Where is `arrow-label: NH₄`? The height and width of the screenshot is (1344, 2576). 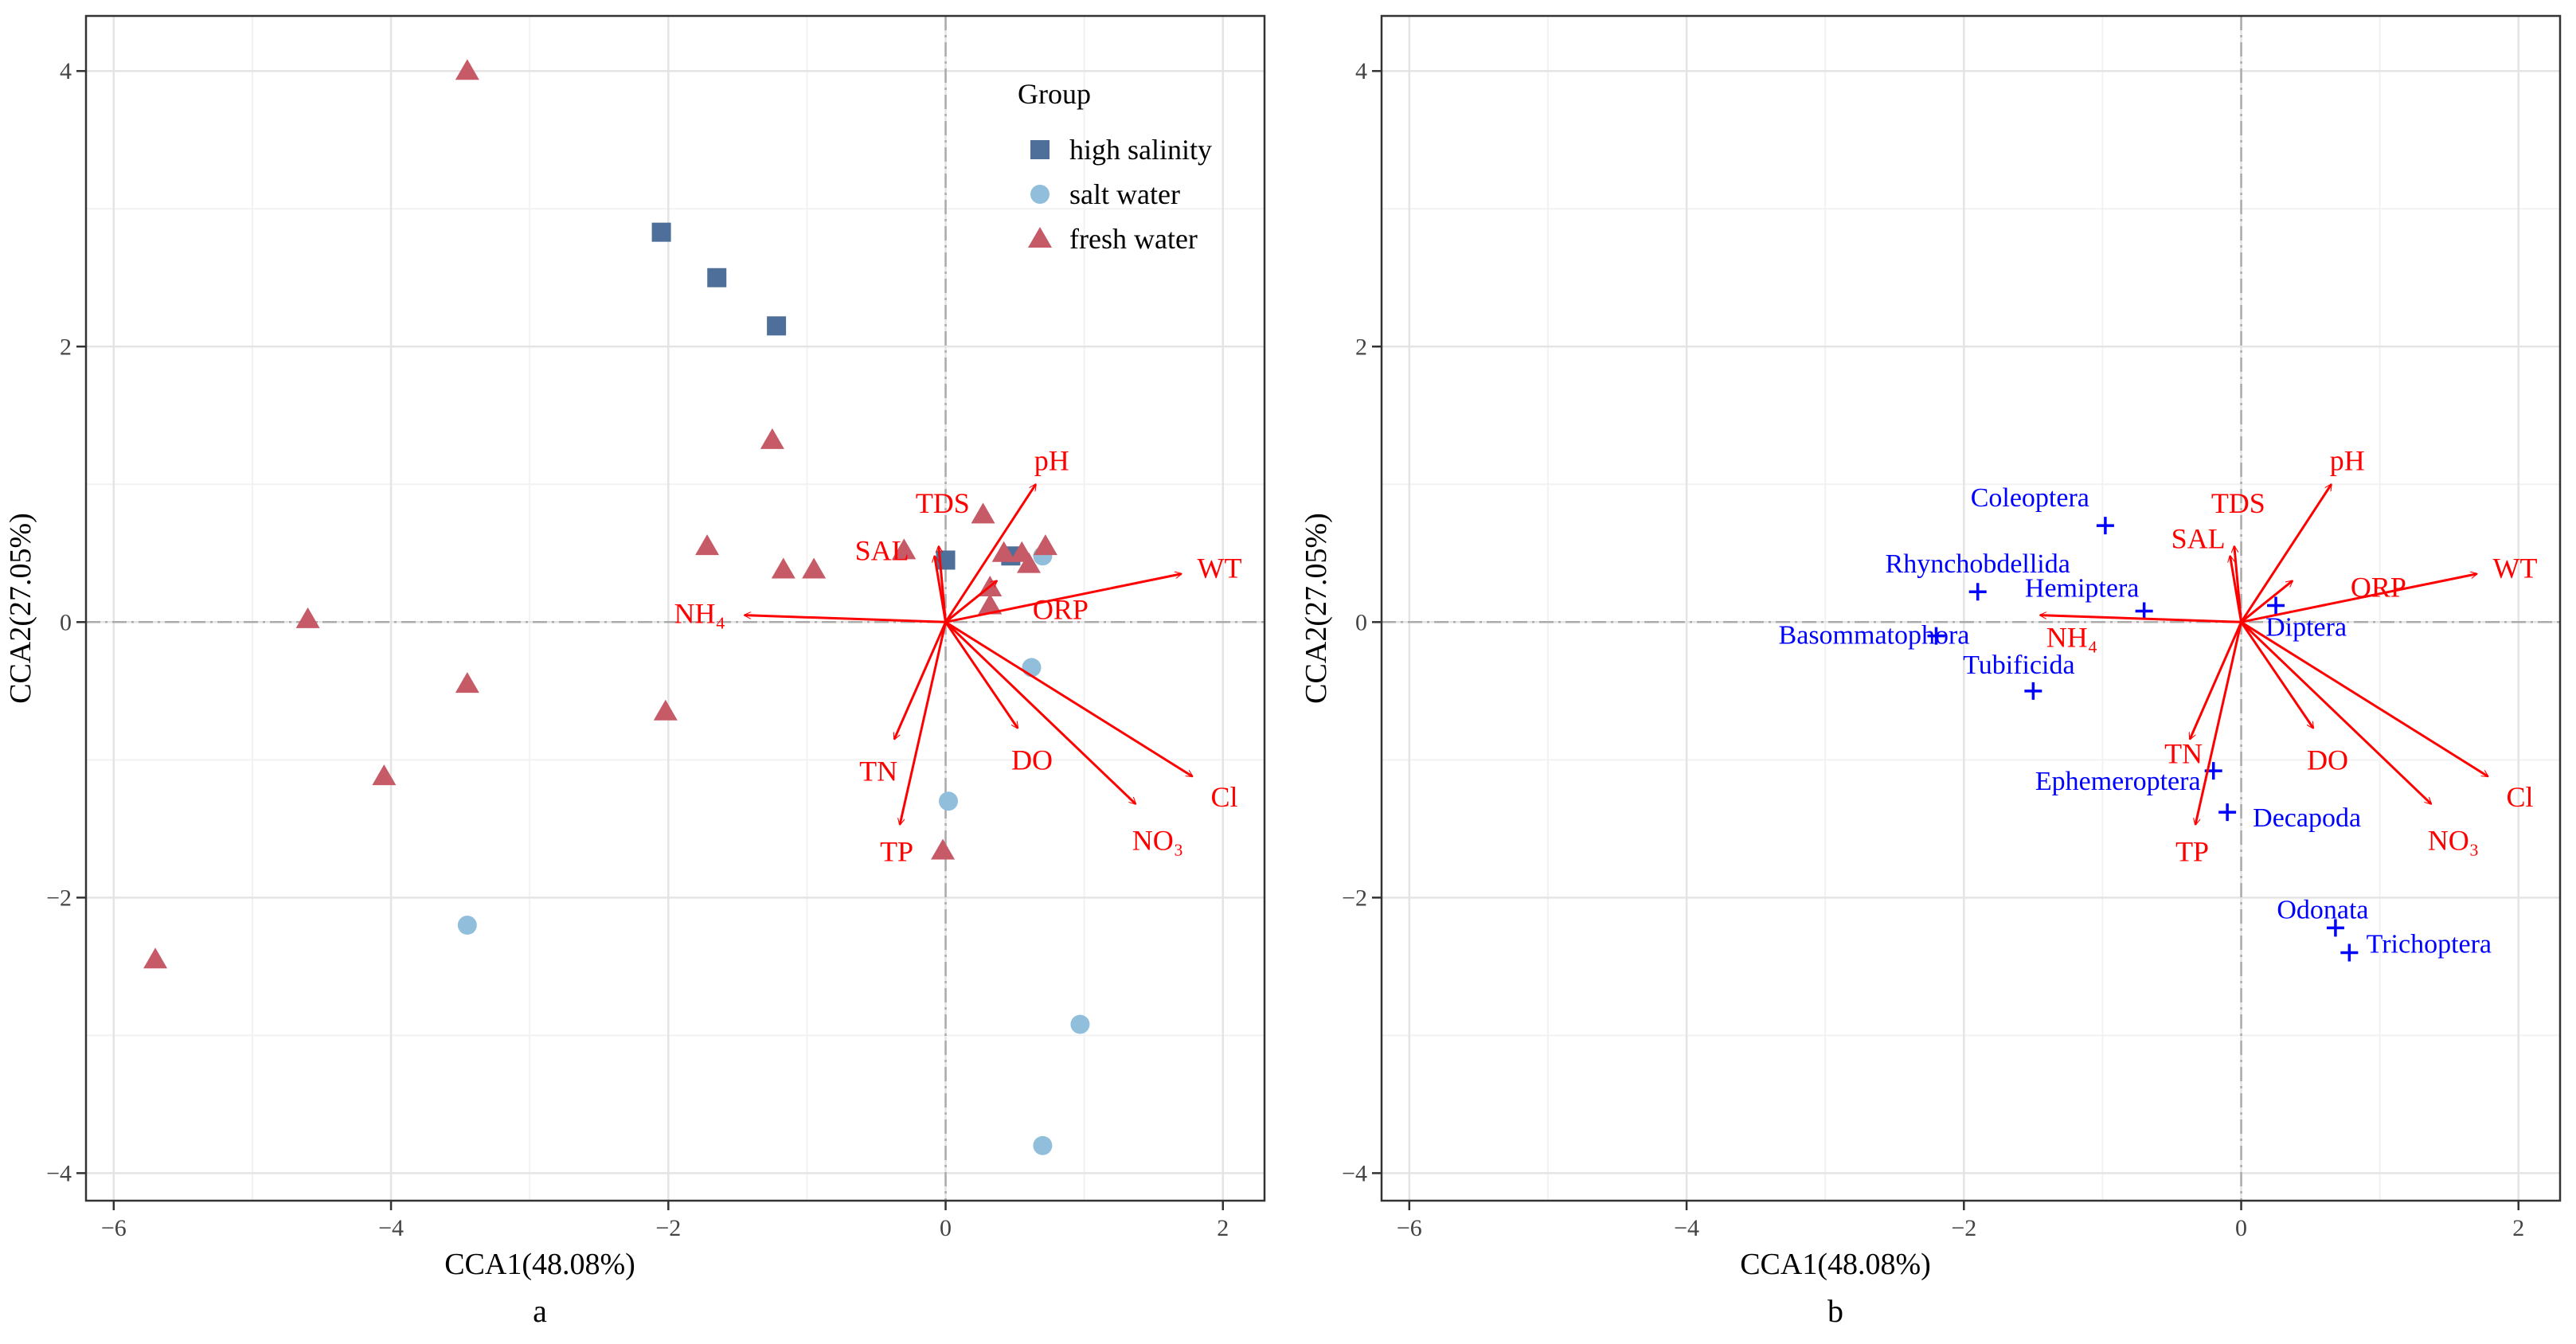 arrow-label: NH₄ is located at coordinates (700, 614).